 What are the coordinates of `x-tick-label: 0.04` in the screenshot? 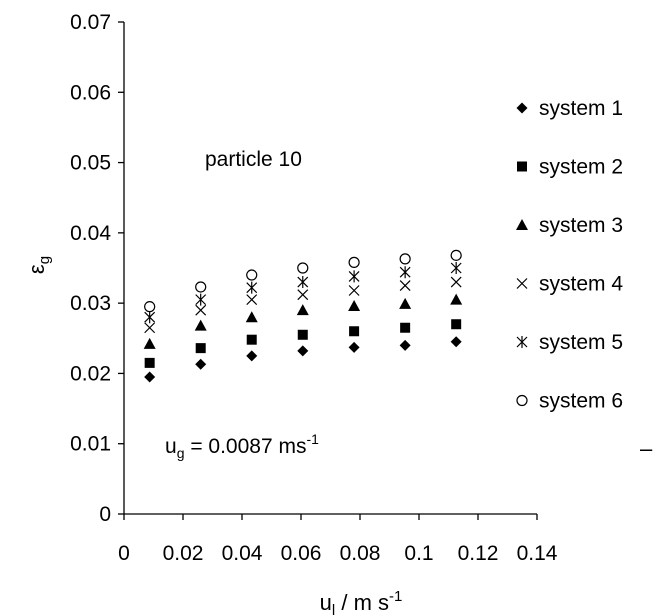 It's located at (242, 553).